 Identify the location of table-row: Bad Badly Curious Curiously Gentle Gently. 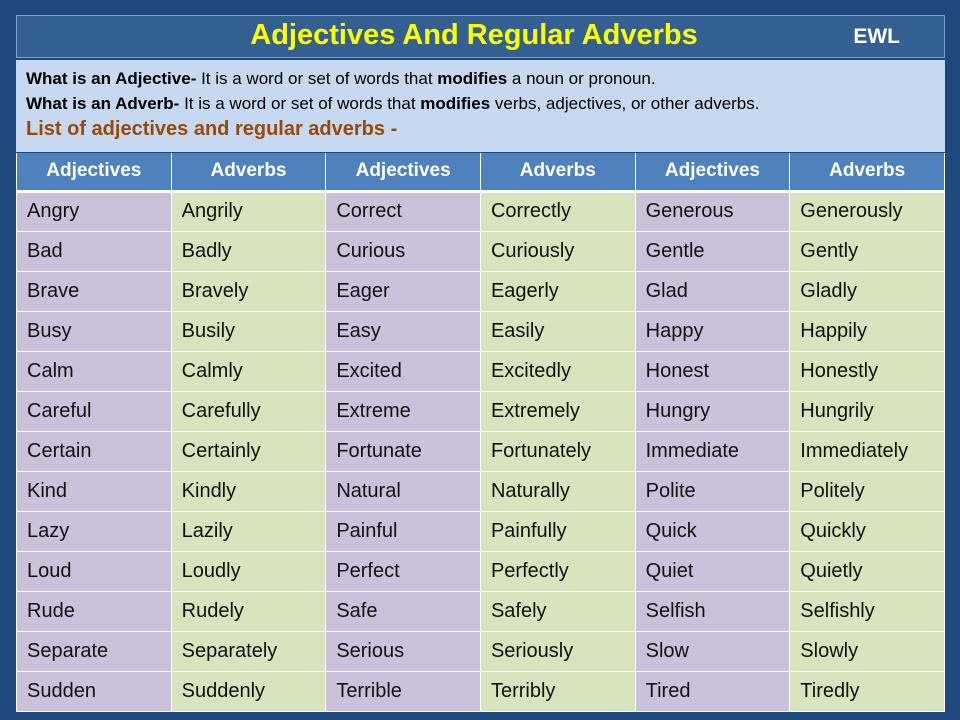
(480, 251).